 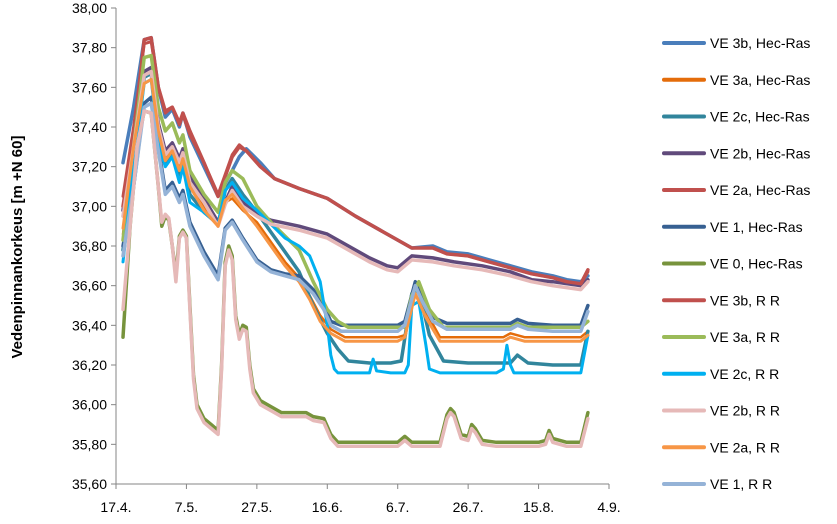 I want to click on legend-label: VE 2b, R R, so click(x=745, y=411).